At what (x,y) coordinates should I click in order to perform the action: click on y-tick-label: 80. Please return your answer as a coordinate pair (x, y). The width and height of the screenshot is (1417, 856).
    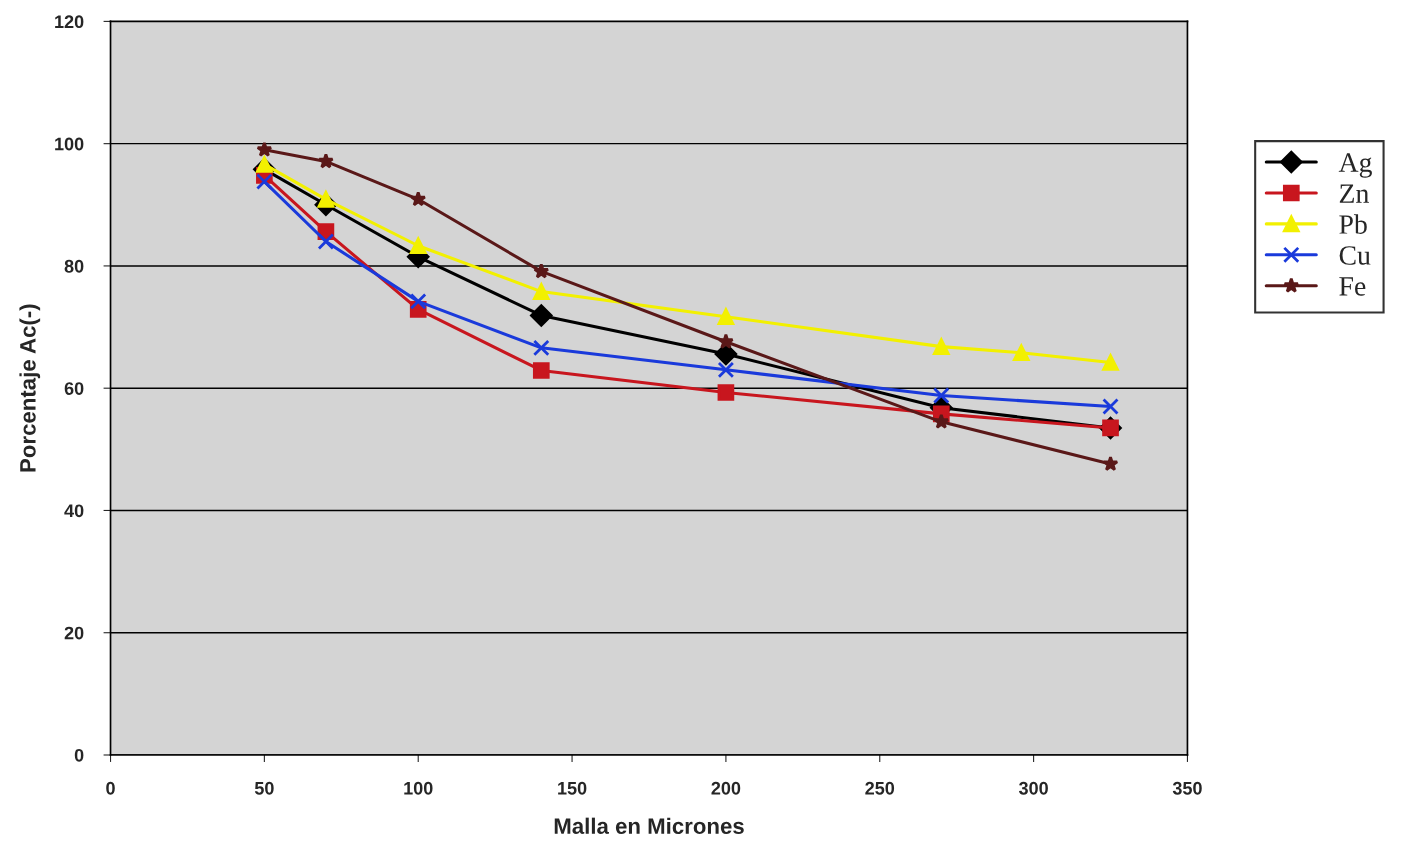
    Looking at the image, I should click on (74, 266).